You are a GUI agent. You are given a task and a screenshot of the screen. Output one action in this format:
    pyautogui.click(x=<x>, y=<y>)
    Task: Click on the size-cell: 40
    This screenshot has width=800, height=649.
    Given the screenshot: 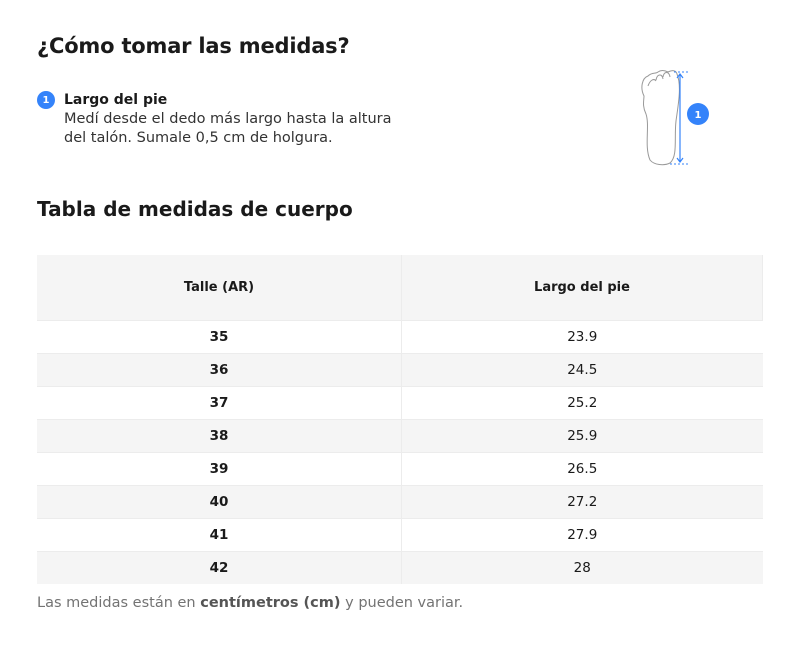 What is the action you would take?
    pyautogui.click(x=219, y=502)
    